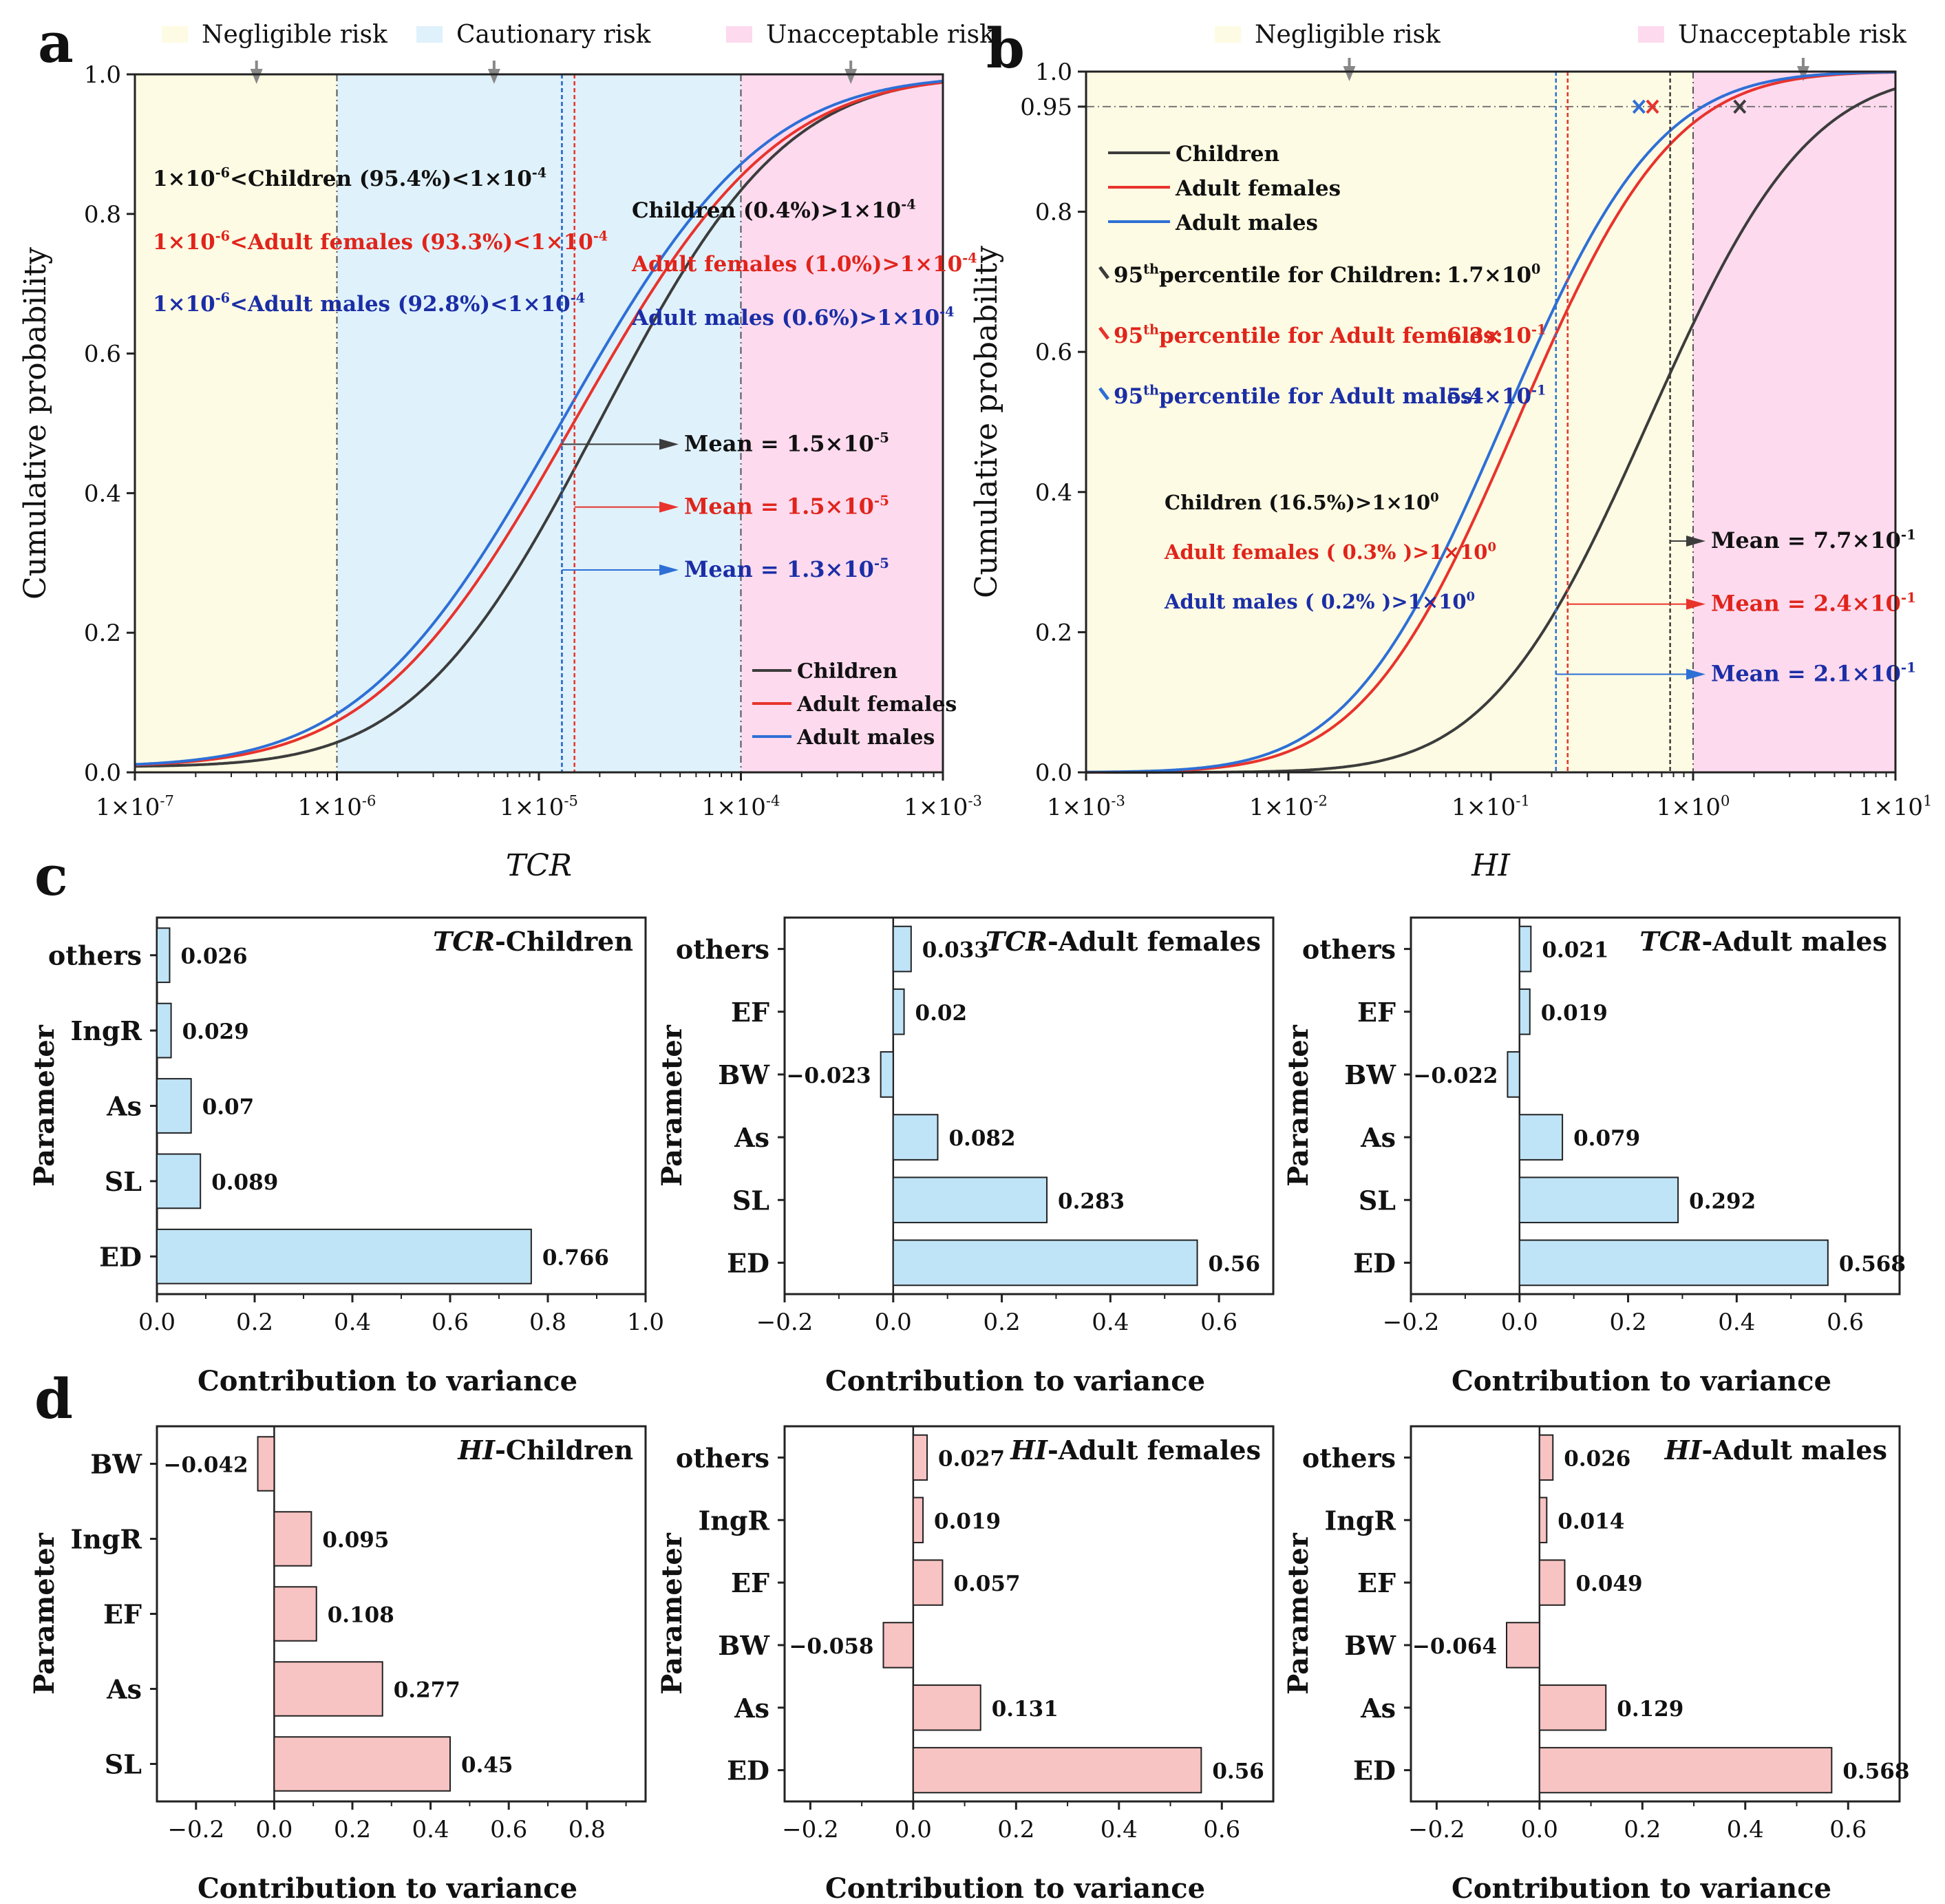  I want to click on category-label: ED, so click(748, 1770).